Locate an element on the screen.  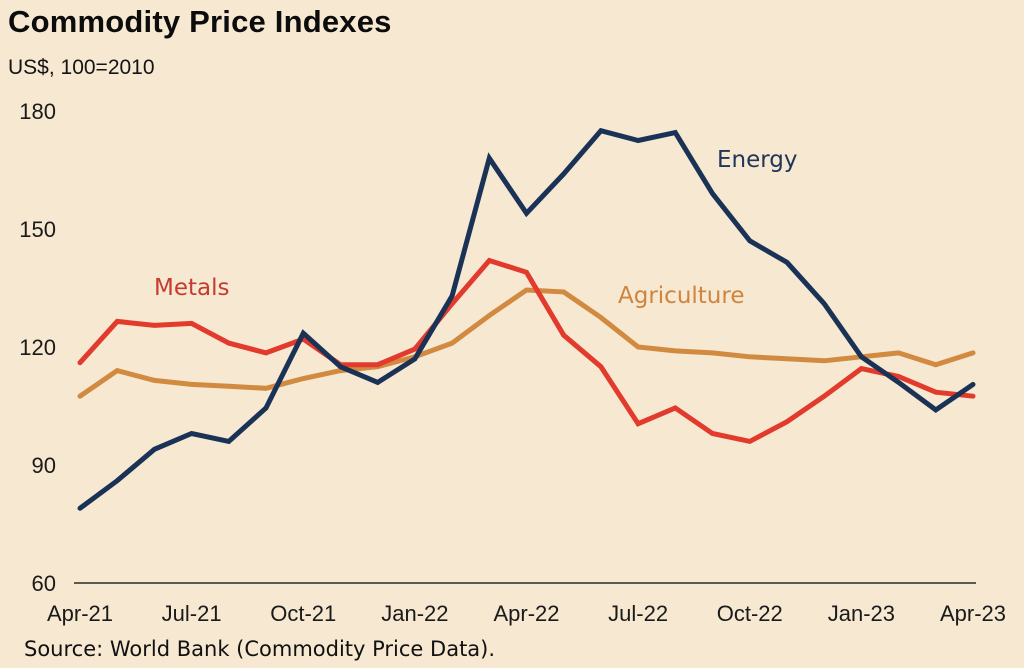
chart-title: Commodity Price Indexes is located at coordinates (200, 21).